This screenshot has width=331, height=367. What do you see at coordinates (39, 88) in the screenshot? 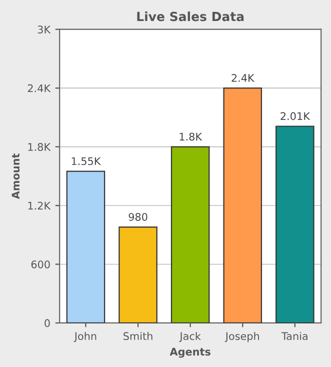
I see `y-tick-label: 2.4K` at bounding box center [39, 88].